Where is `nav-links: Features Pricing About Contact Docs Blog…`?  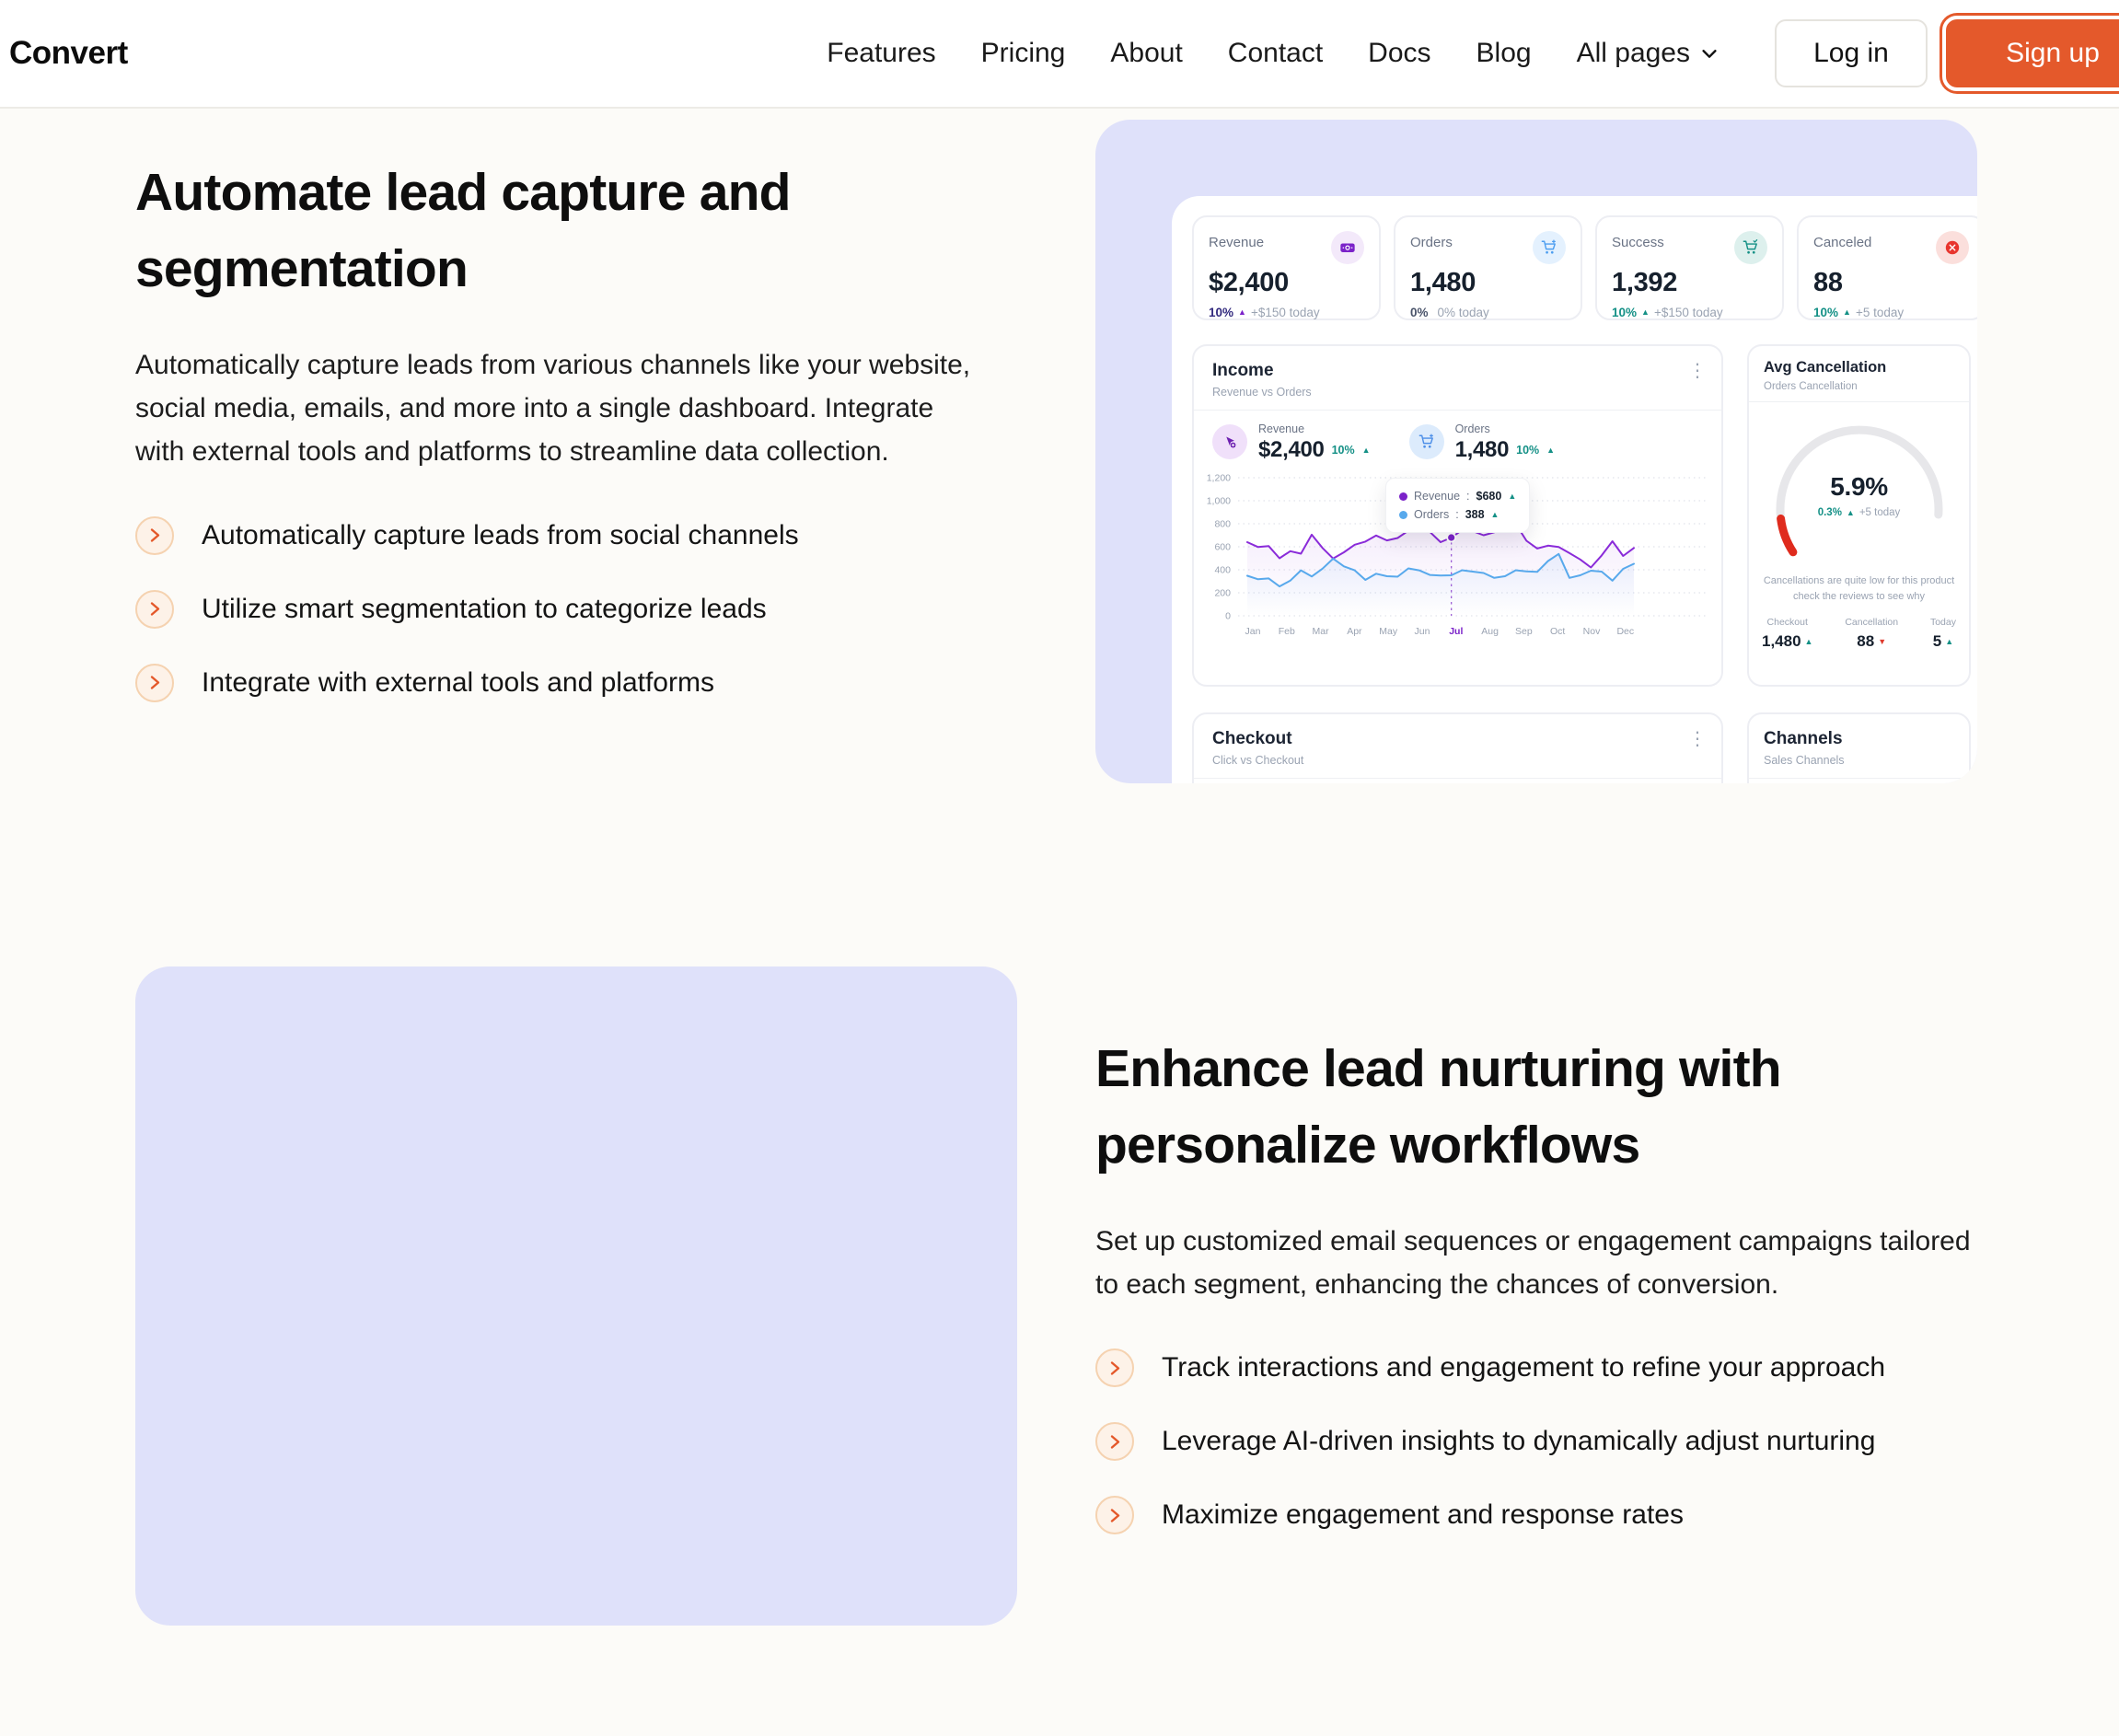
nav-links: Features Pricing About Contact Docs Blog… is located at coordinates (1274, 53).